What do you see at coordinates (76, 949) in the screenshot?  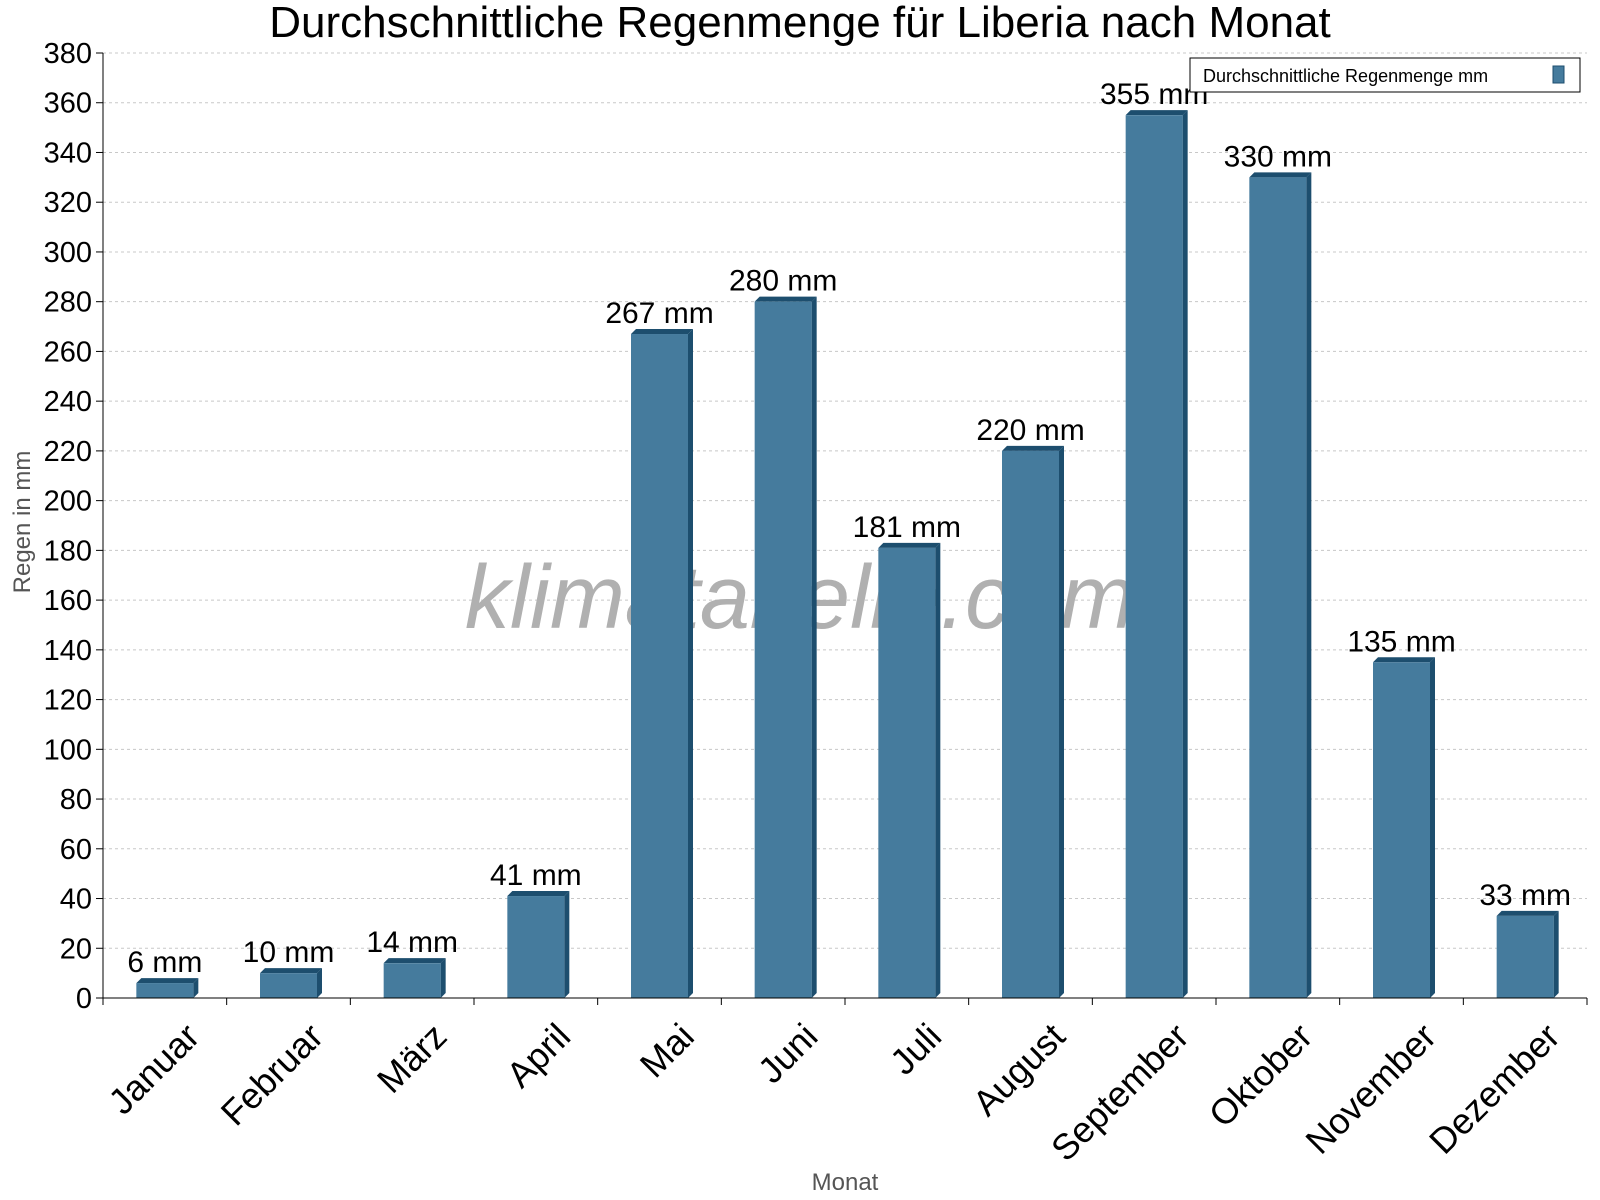 I see `y-tick-label: 20` at bounding box center [76, 949].